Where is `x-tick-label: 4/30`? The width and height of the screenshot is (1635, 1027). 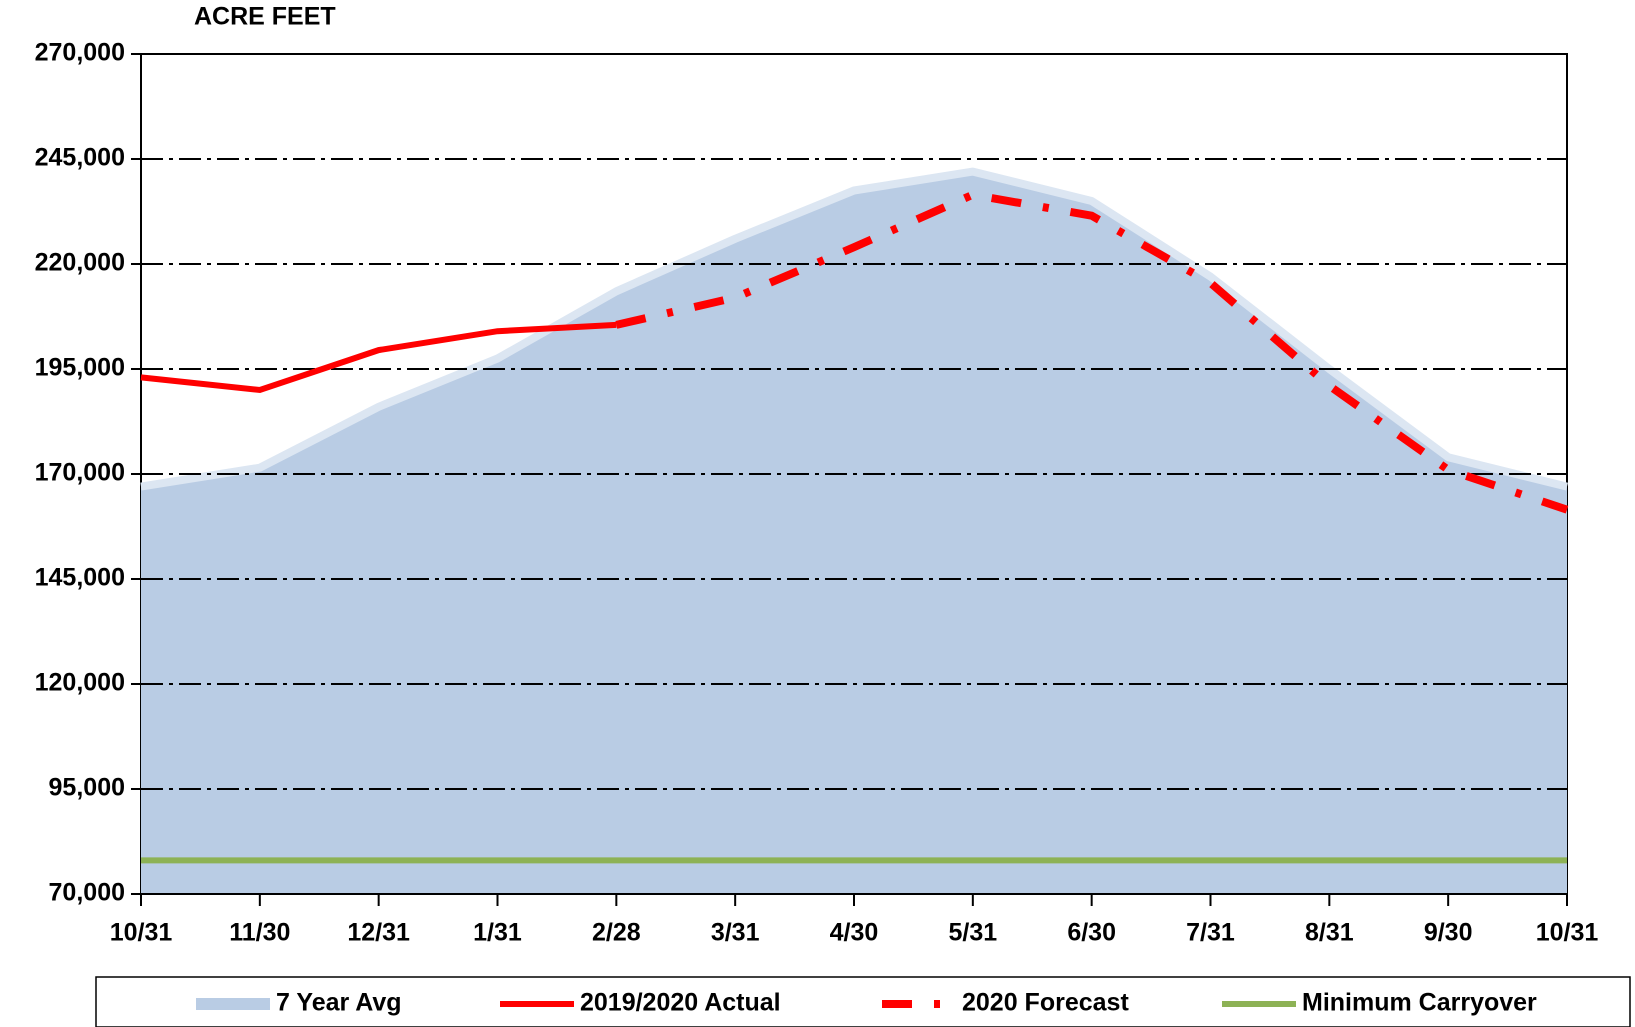
x-tick-label: 4/30 is located at coordinates (854, 933).